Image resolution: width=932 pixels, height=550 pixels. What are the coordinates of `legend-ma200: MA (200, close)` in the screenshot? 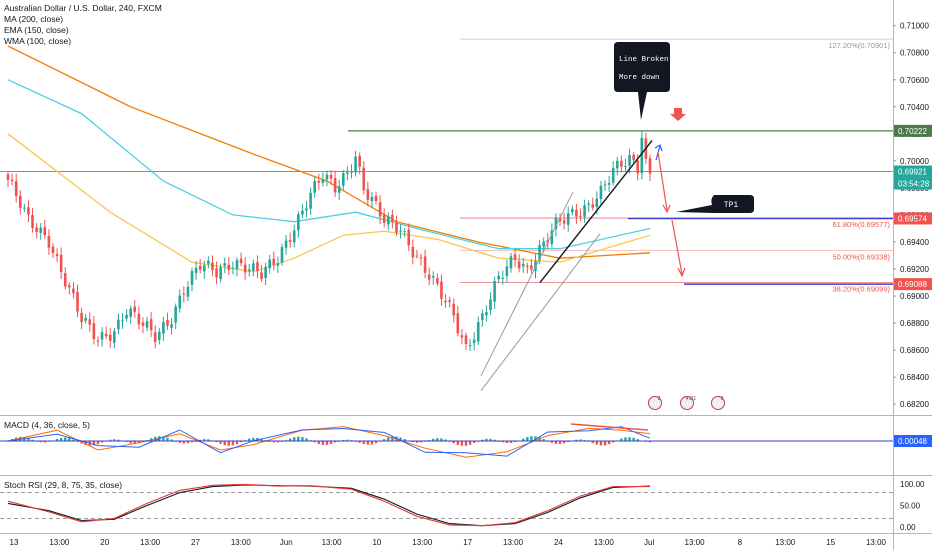 It's located at (34, 19).